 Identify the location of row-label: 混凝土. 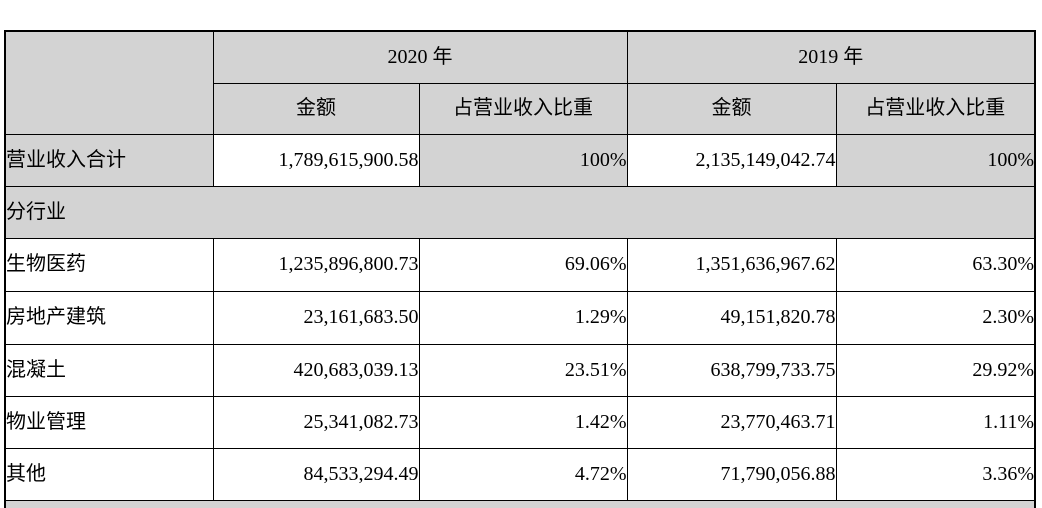
(109, 370).